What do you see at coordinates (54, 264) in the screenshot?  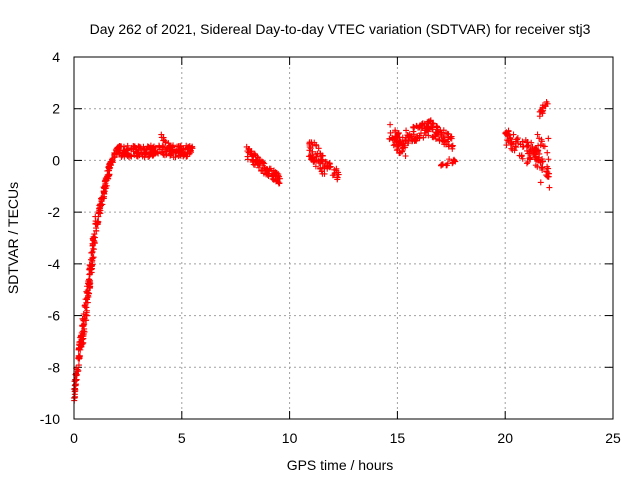 I see `y-tick-label: -4` at bounding box center [54, 264].